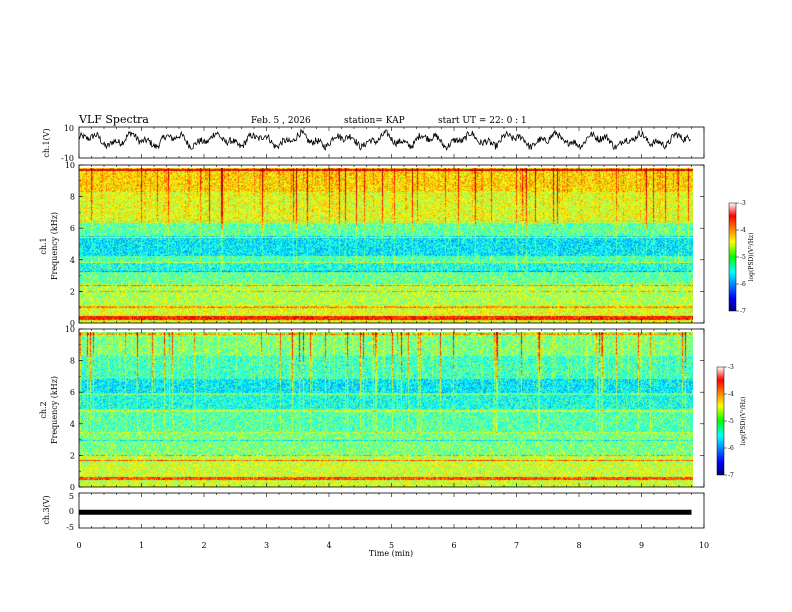 This screenshot has width=792, height=612. I want to click on x-tick-label: 4, so click(328, 545).